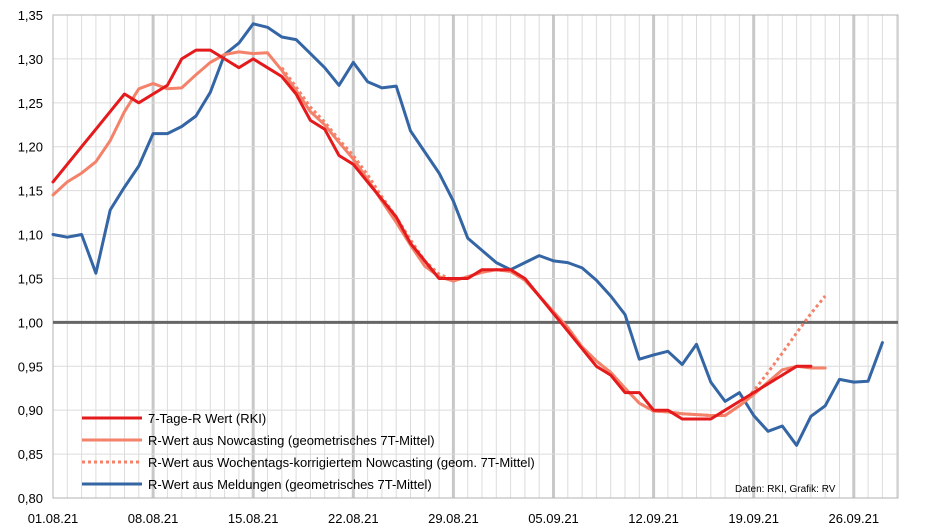 The image size is (941, 531). I want to click on x-tick-label: 29.08.21, so click(453, 518).